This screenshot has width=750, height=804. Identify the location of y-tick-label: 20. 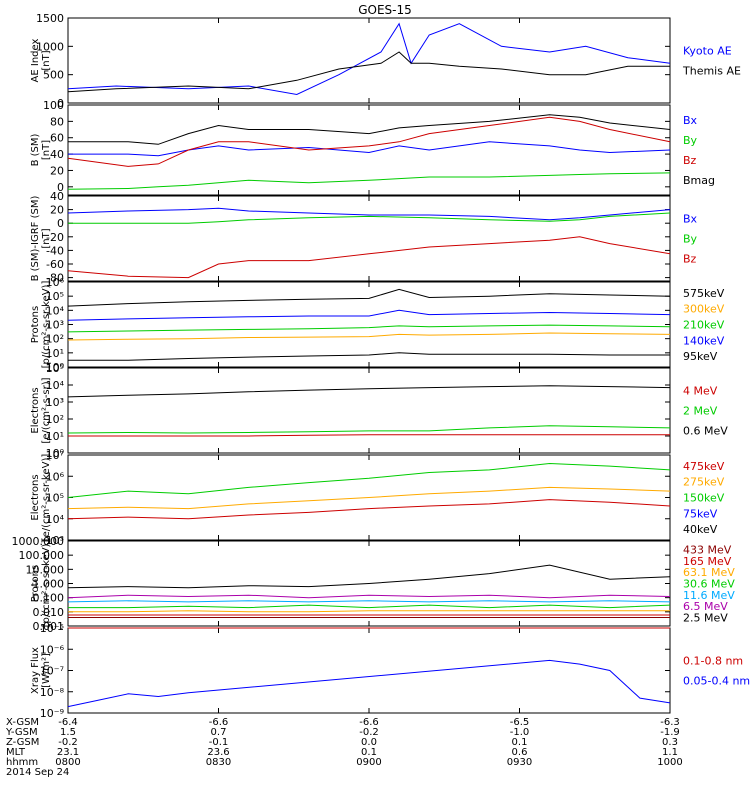
(57, 210).